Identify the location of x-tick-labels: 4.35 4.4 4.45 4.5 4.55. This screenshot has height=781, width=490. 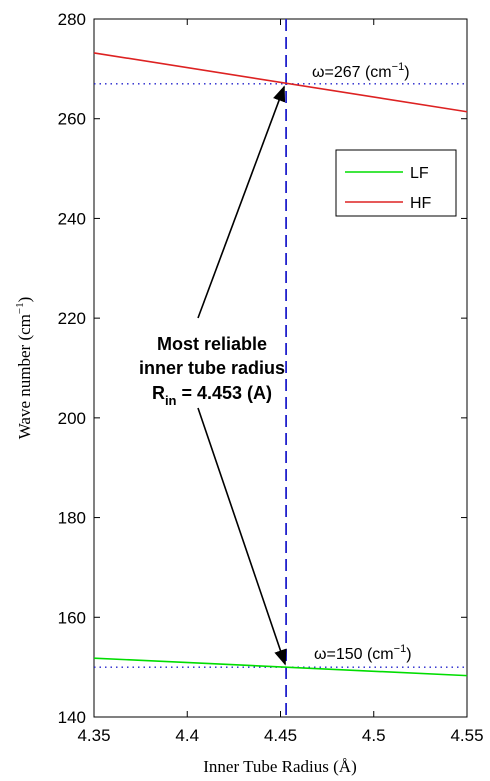
(280, 735).